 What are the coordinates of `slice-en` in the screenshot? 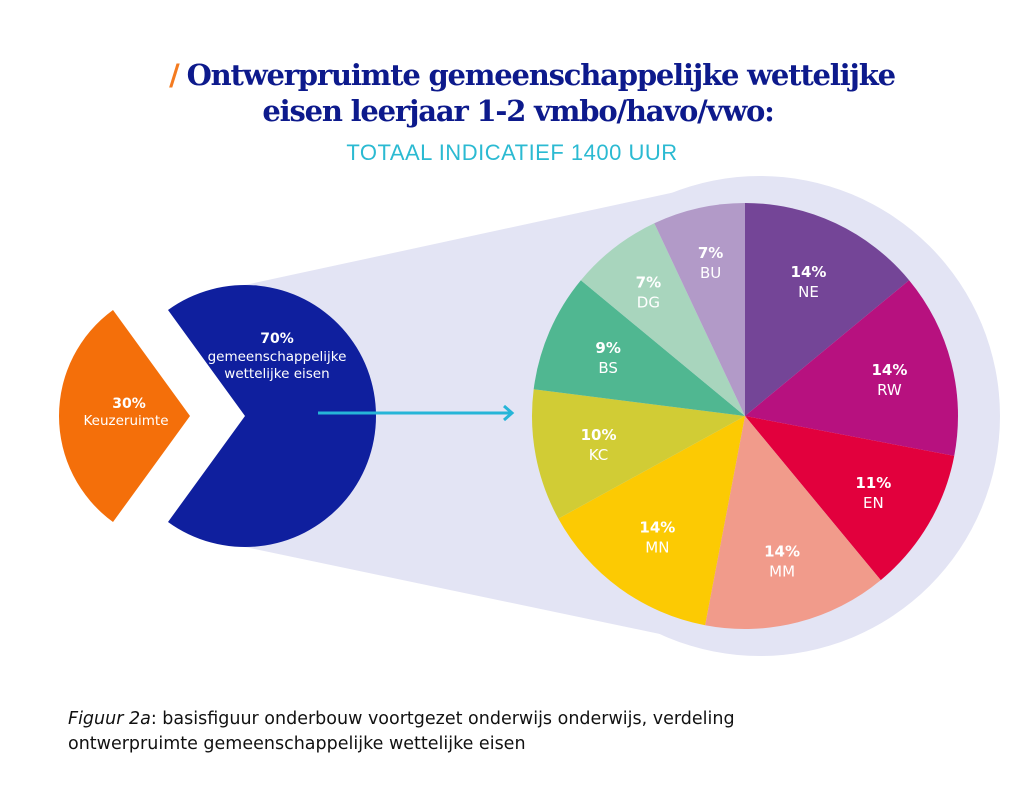 It's located at (850, 498).